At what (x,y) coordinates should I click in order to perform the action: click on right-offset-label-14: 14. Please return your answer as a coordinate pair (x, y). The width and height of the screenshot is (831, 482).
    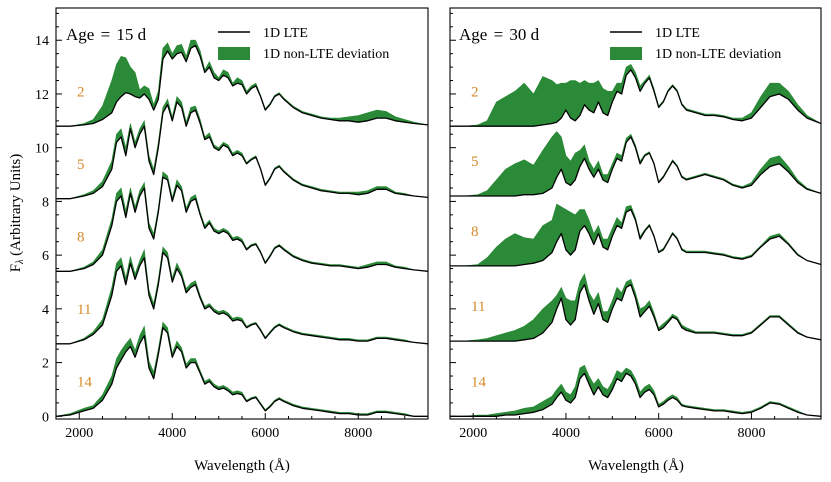
    Looking at the image, I should click on (479, 382).